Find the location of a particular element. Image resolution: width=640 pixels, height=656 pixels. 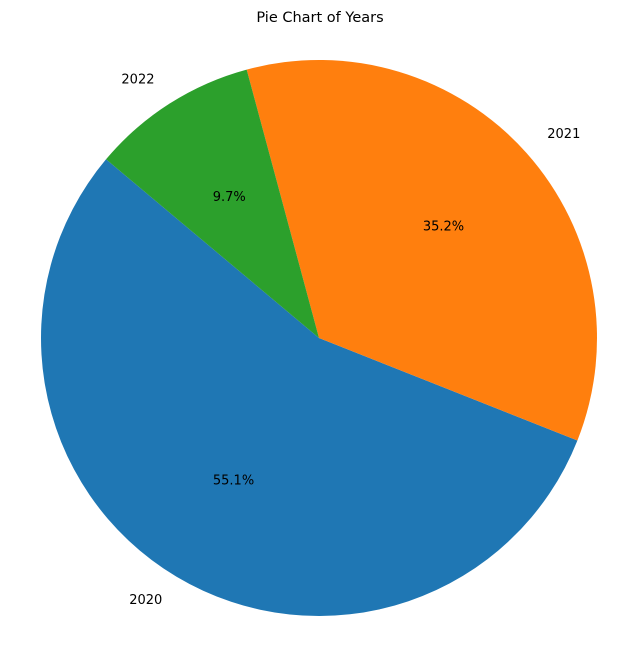

slice-percent-2021: 35.2% is located at coordinates (443, 226).